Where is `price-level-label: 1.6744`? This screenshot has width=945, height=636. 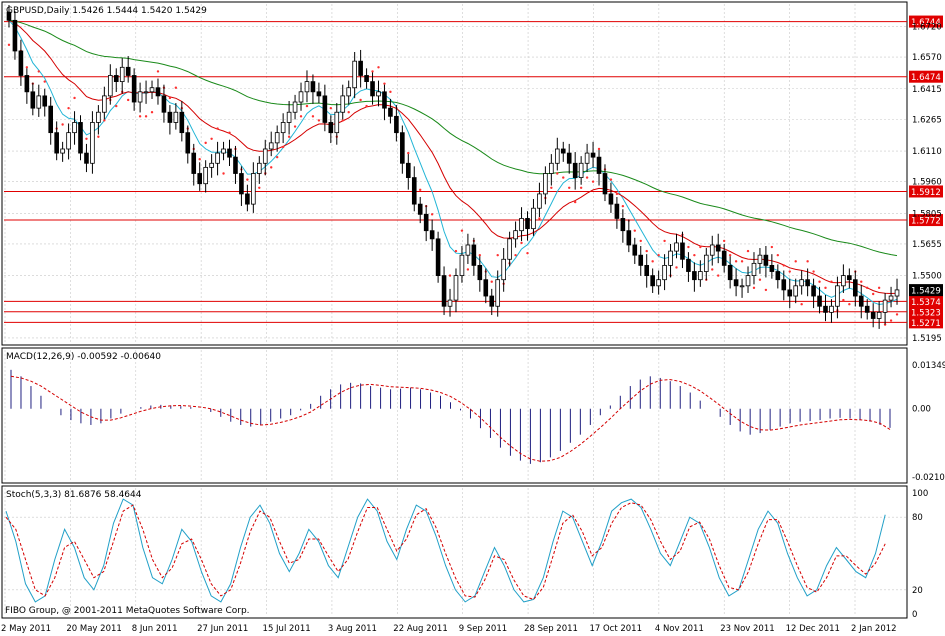
price-level-label: 1.6744 is located at coordinates (926, 23).